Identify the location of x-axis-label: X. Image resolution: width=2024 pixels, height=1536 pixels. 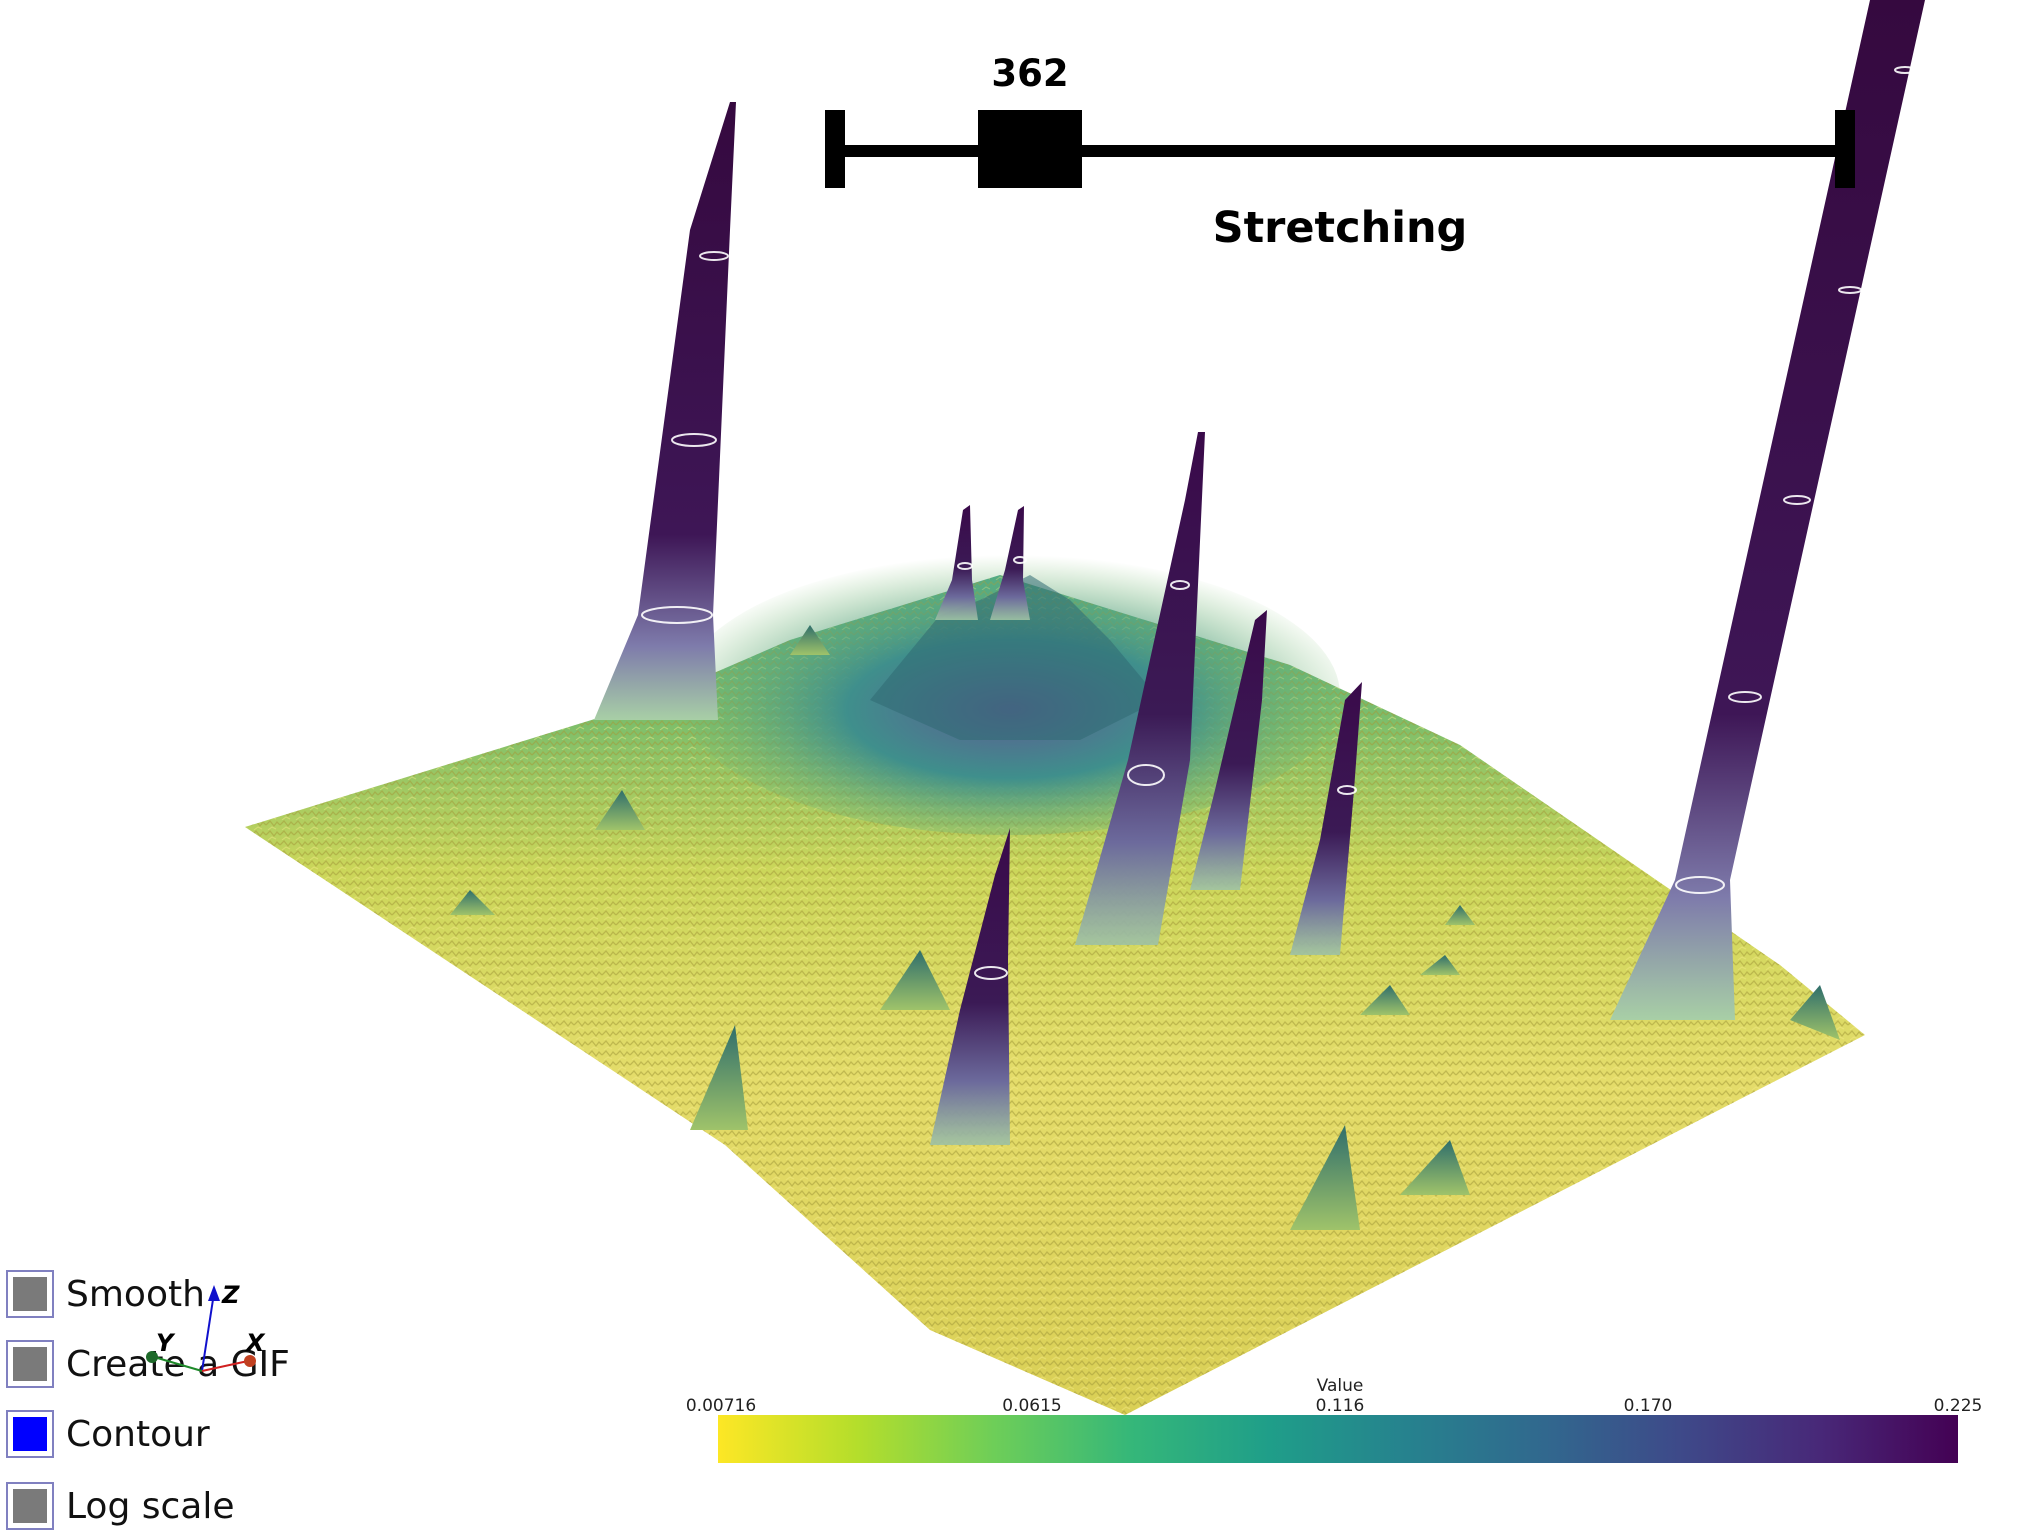
(255, 1343).